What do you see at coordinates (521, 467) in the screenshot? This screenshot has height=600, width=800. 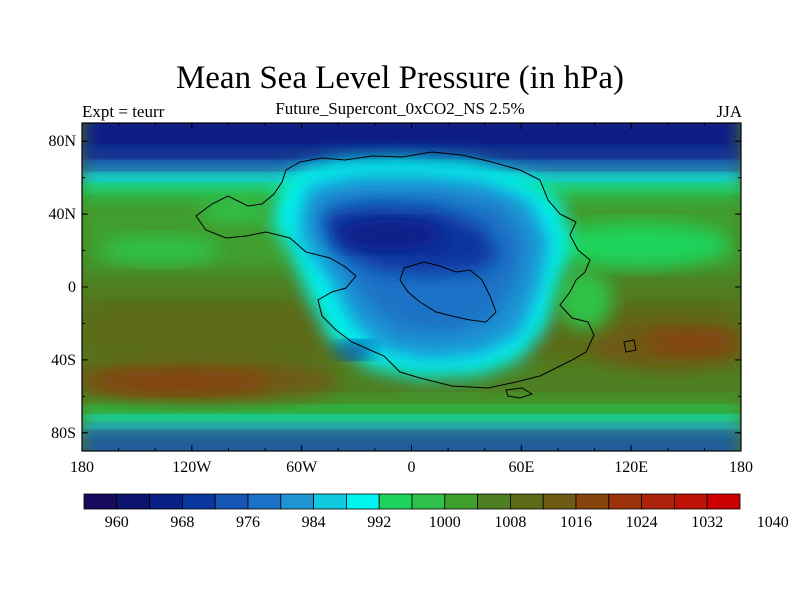 I see `lon-tick-label: 60E` at bounding box center [521, 467].